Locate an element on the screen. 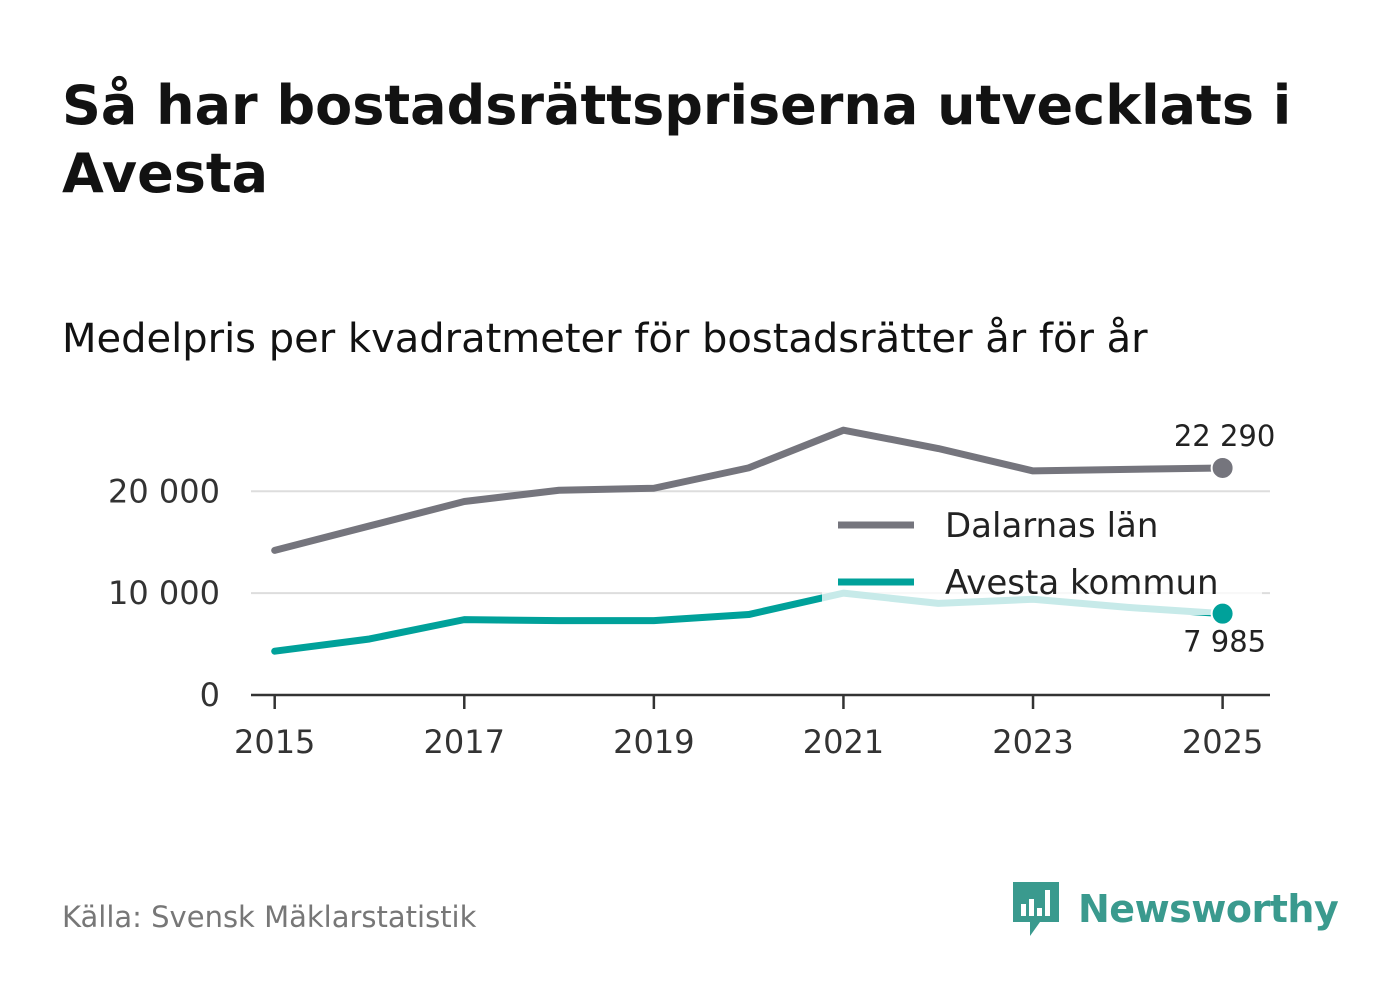  y-tick-label: 10 000 is located at coordinates (164, 593).